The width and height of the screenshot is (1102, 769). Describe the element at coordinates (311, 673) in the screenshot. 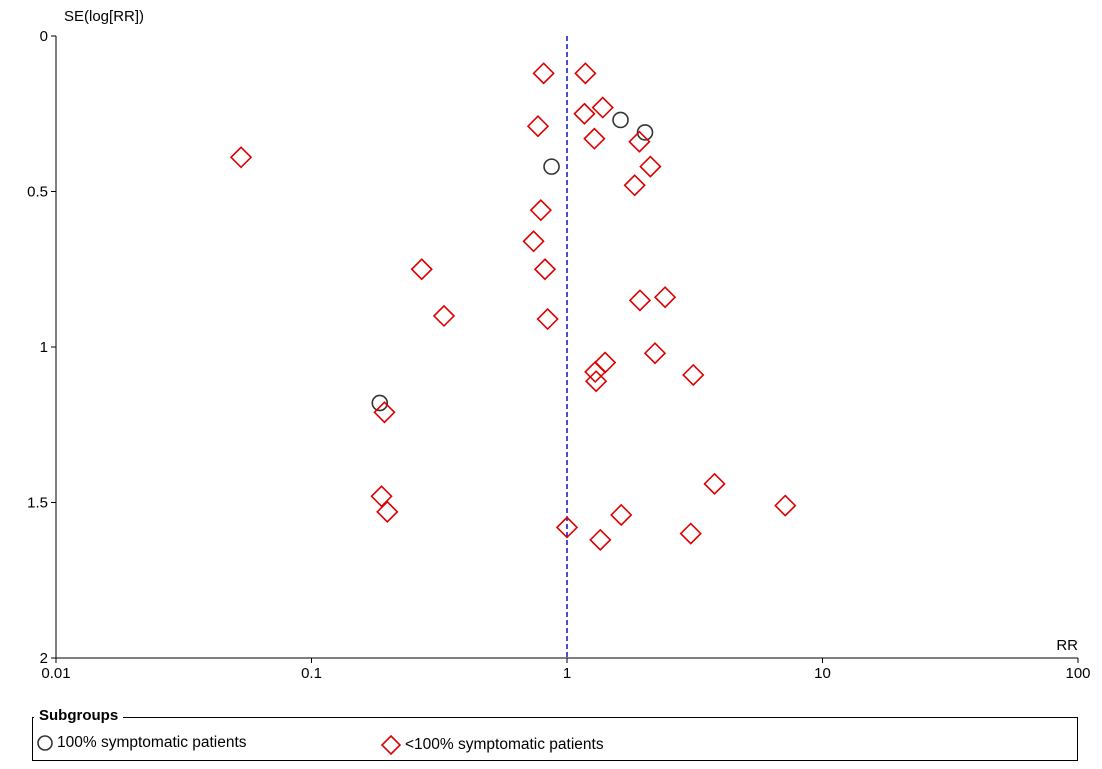

I see `x-tick-label: 0.1` at that location.